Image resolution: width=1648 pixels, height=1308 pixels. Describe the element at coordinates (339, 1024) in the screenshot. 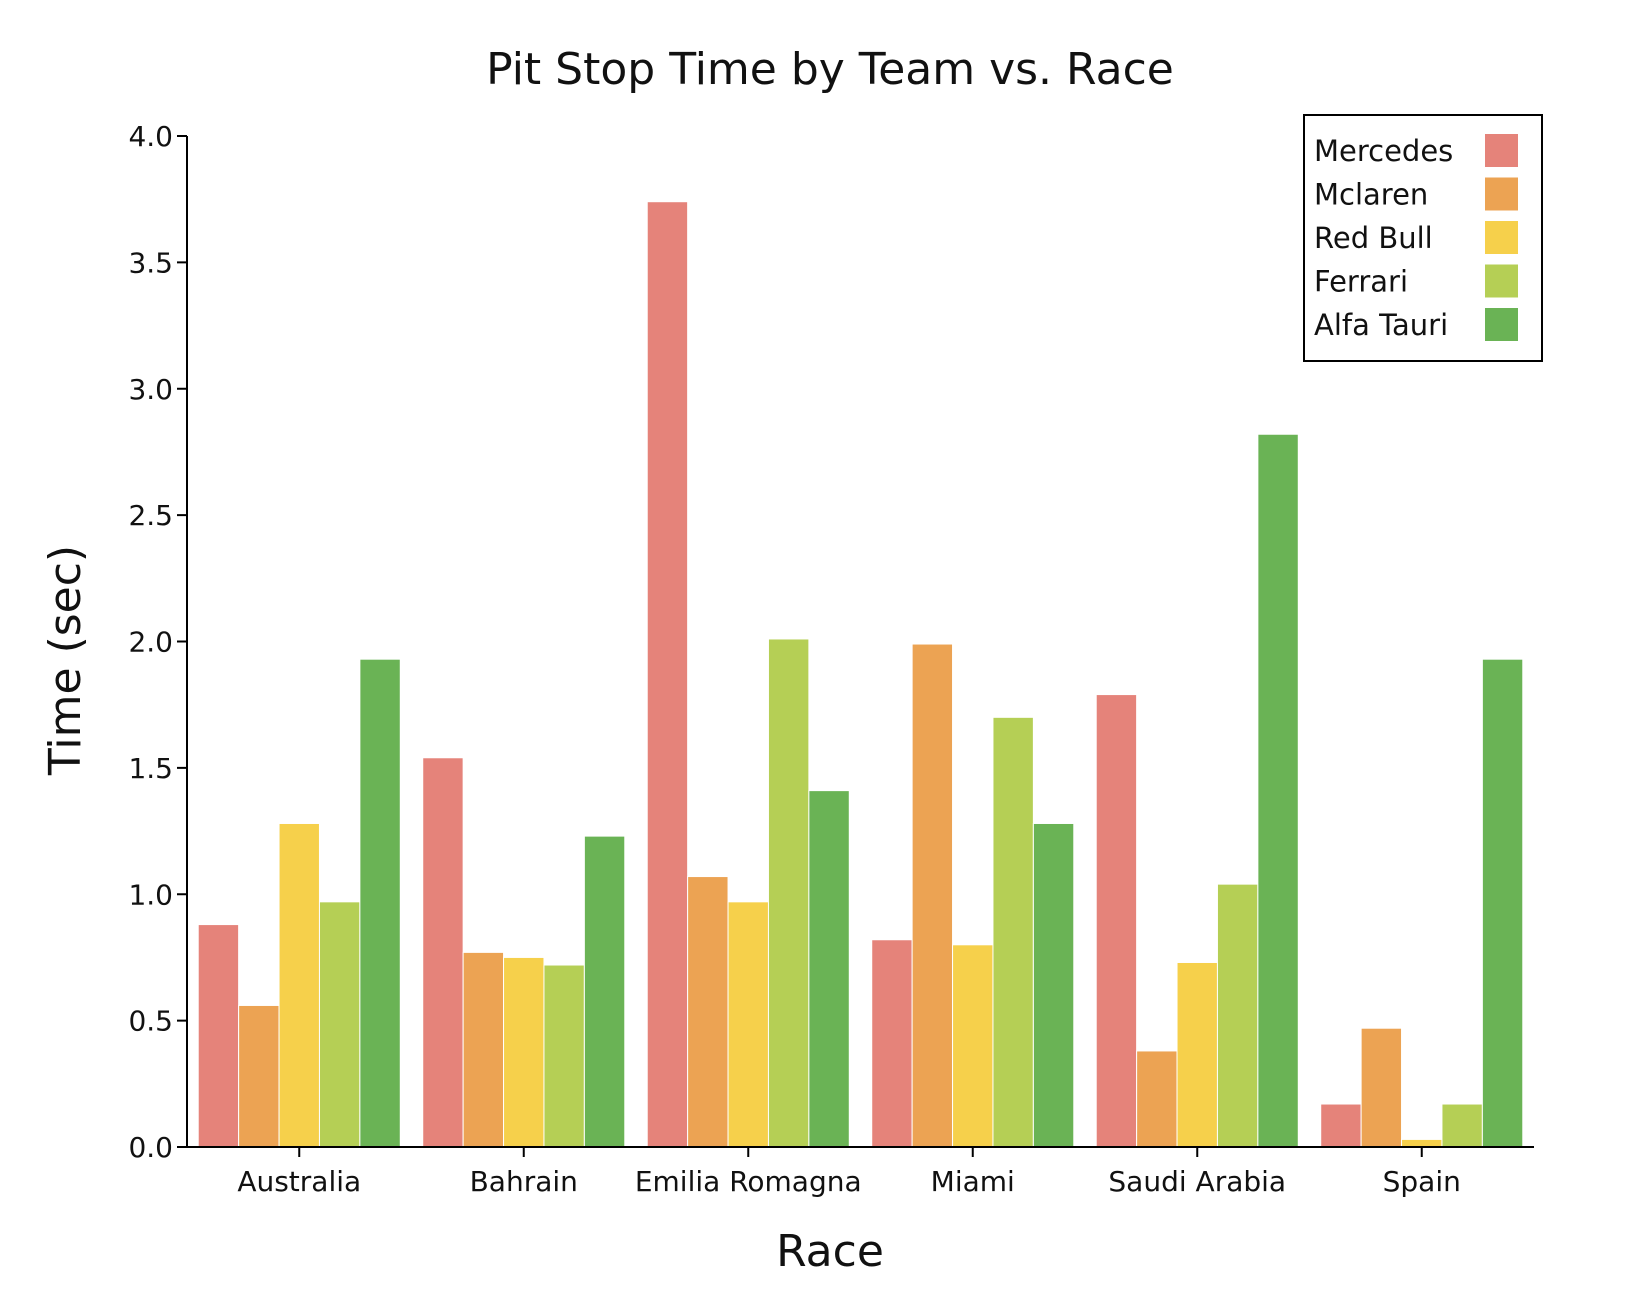

I see `bar-ferrari-australia` at that location.